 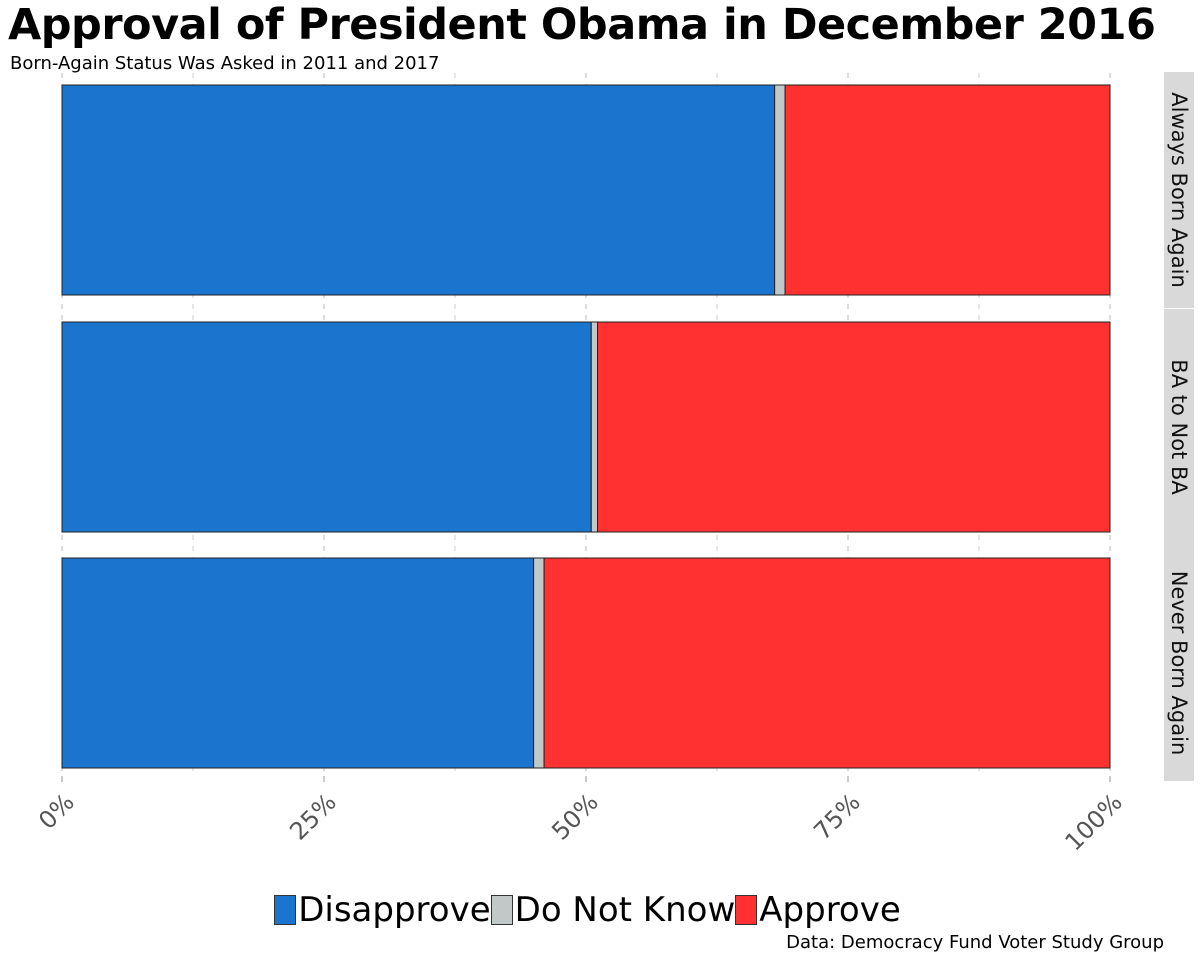 I want to click on legend: Disapprove Do Not Know Approve, so click(x=587, y=910).